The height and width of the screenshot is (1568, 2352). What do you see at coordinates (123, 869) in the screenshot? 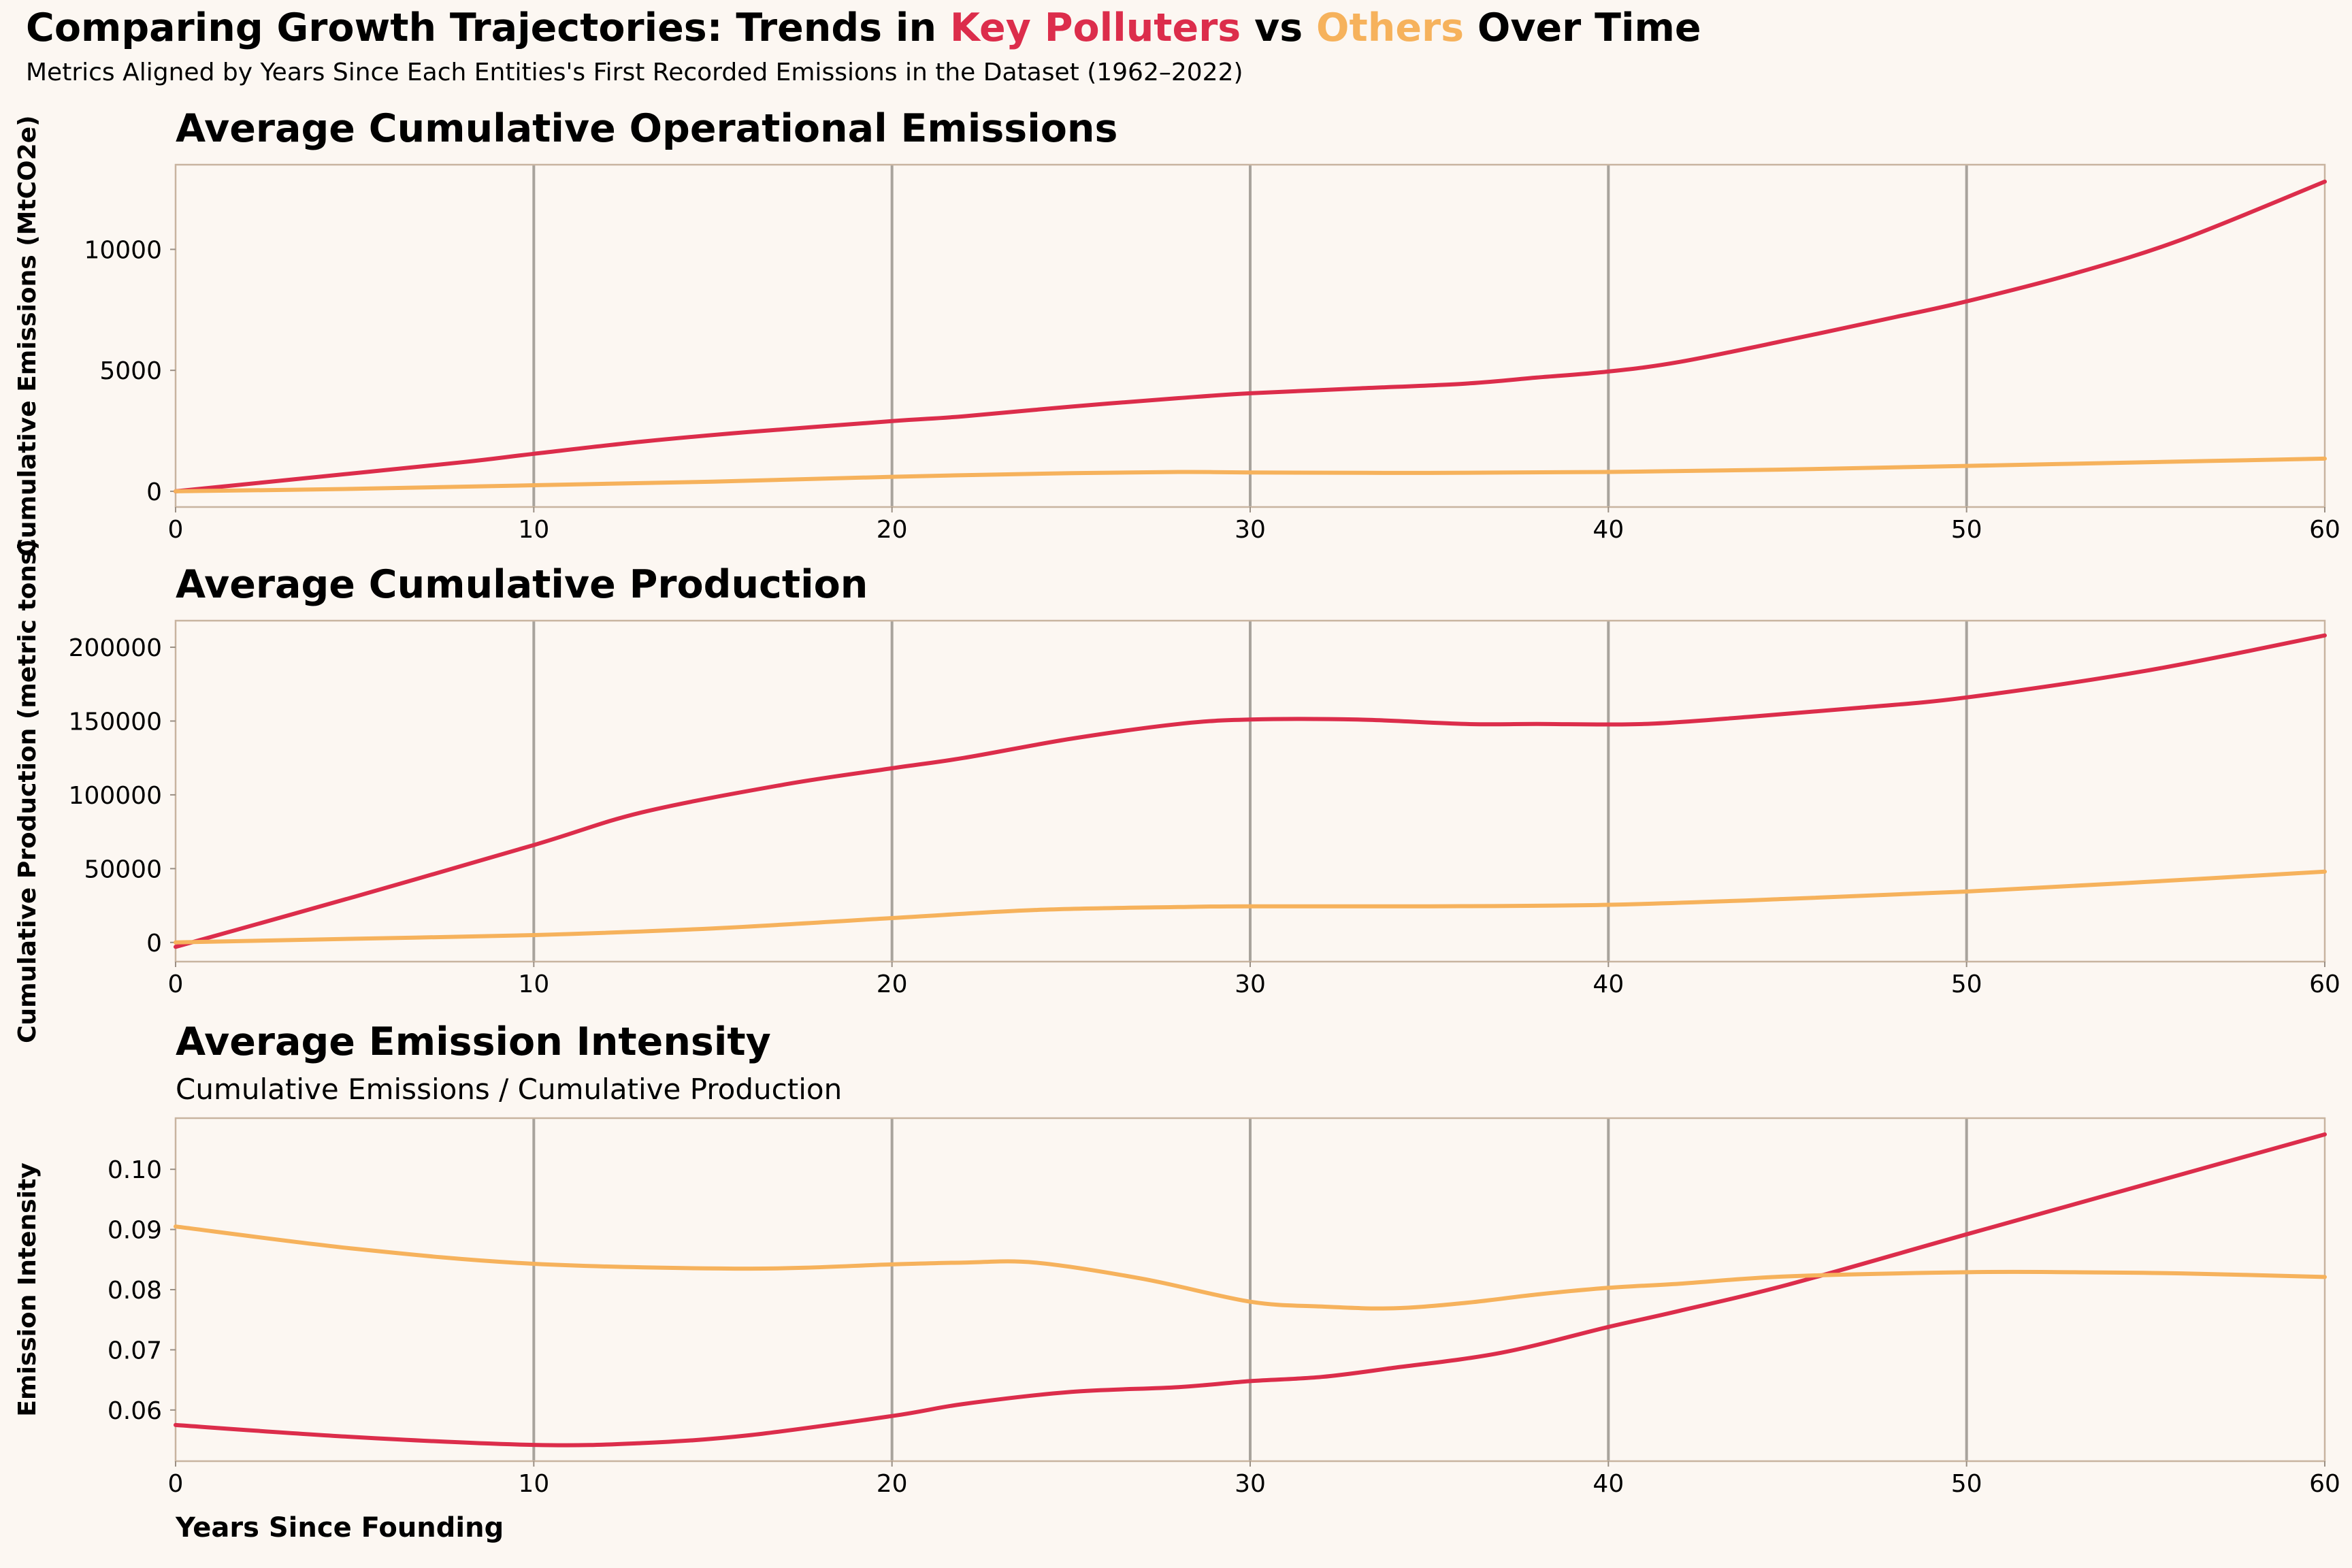
I see `y-tick-label: 50000` at bounding box center [123, 869].